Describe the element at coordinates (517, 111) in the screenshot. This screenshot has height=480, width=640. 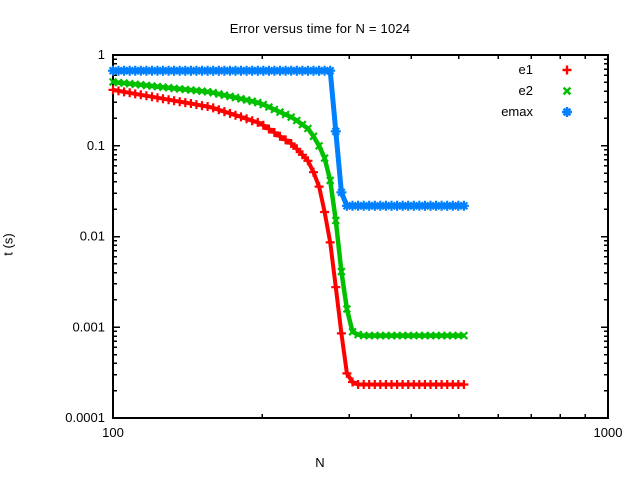
I see `legend-label-emax: emax` at that location.